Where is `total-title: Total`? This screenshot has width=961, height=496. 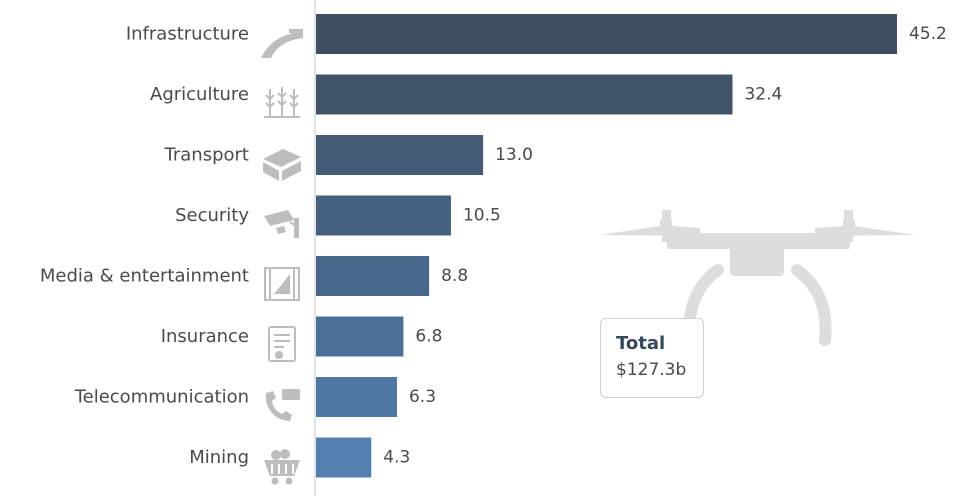
total-title: Total is located at coordinates (641, 343).